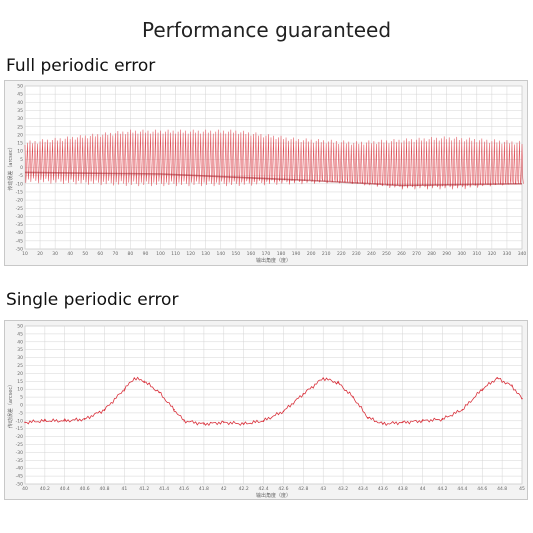  What do you see at coordinates (19, 184) in the screenshot?
I see `y-tick-label: -10` at bounding box center [19, 184].